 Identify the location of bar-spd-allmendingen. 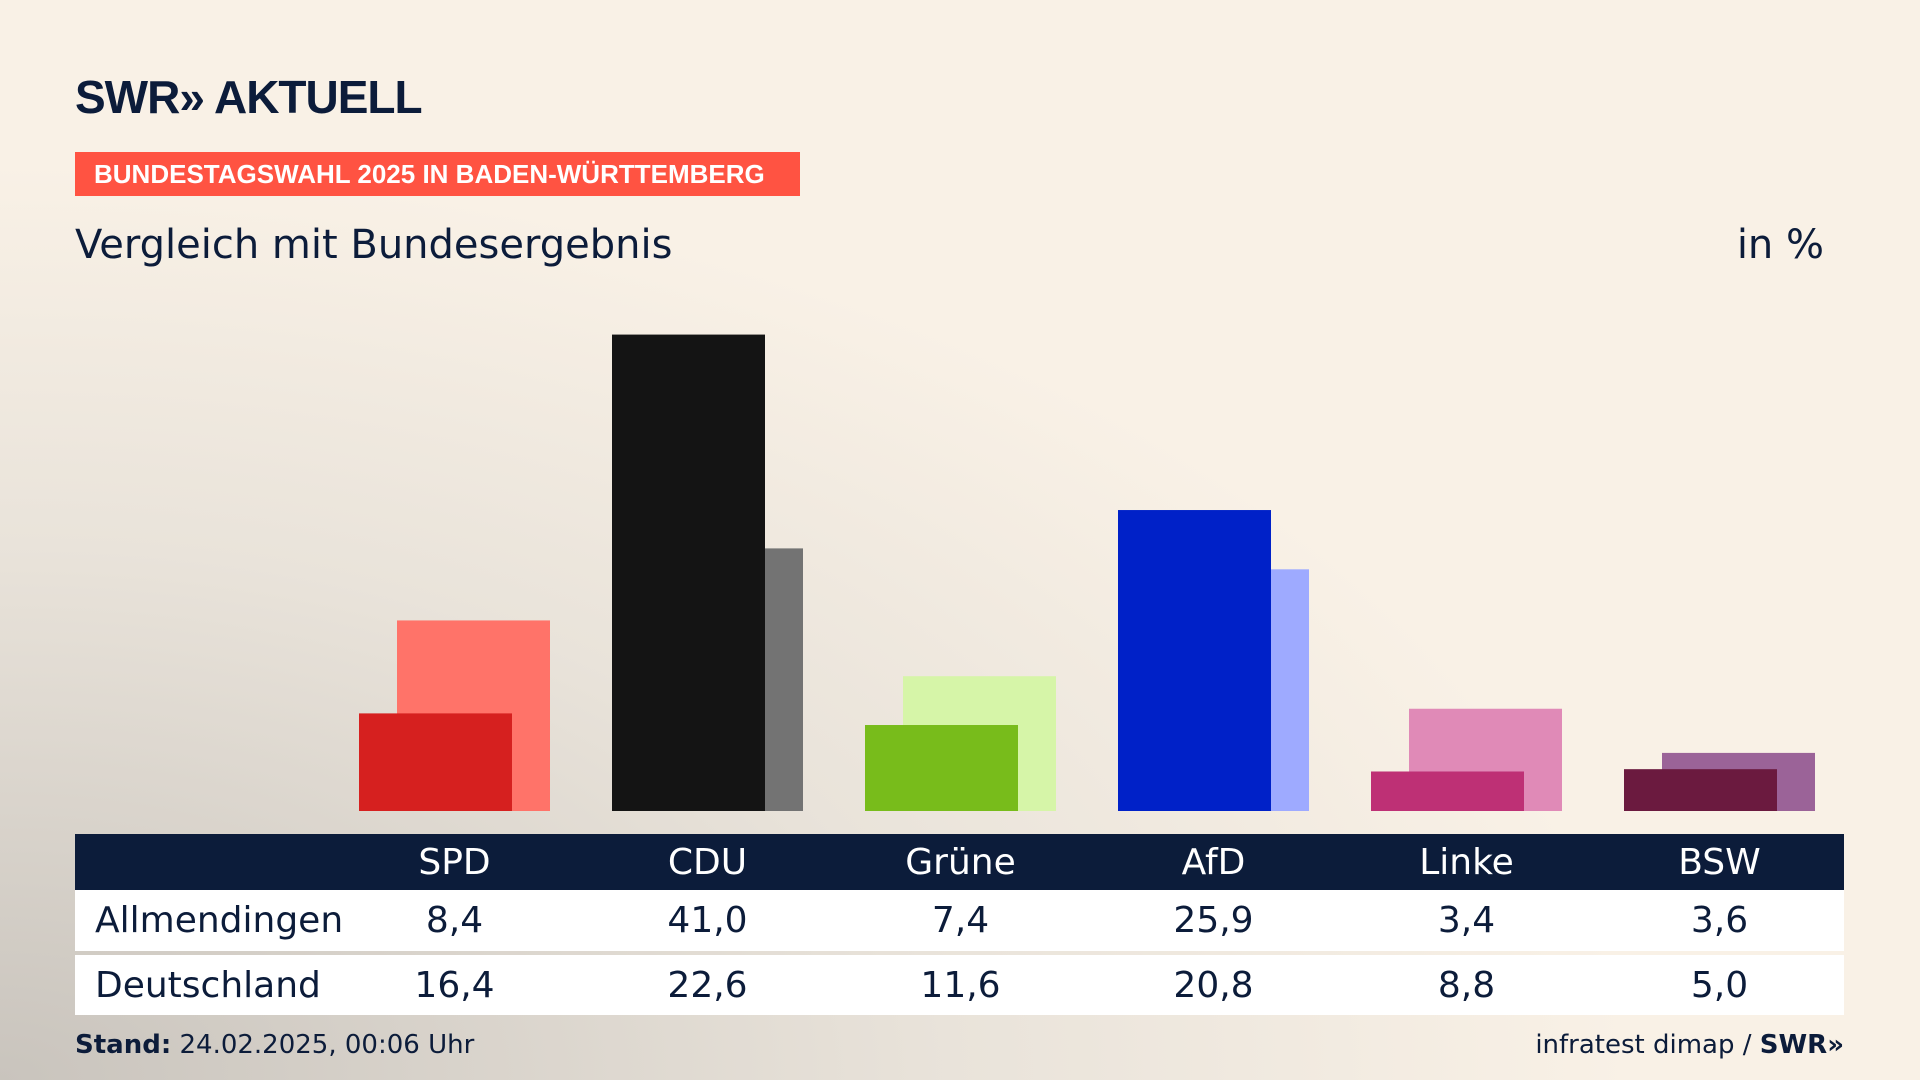
(435, 762).